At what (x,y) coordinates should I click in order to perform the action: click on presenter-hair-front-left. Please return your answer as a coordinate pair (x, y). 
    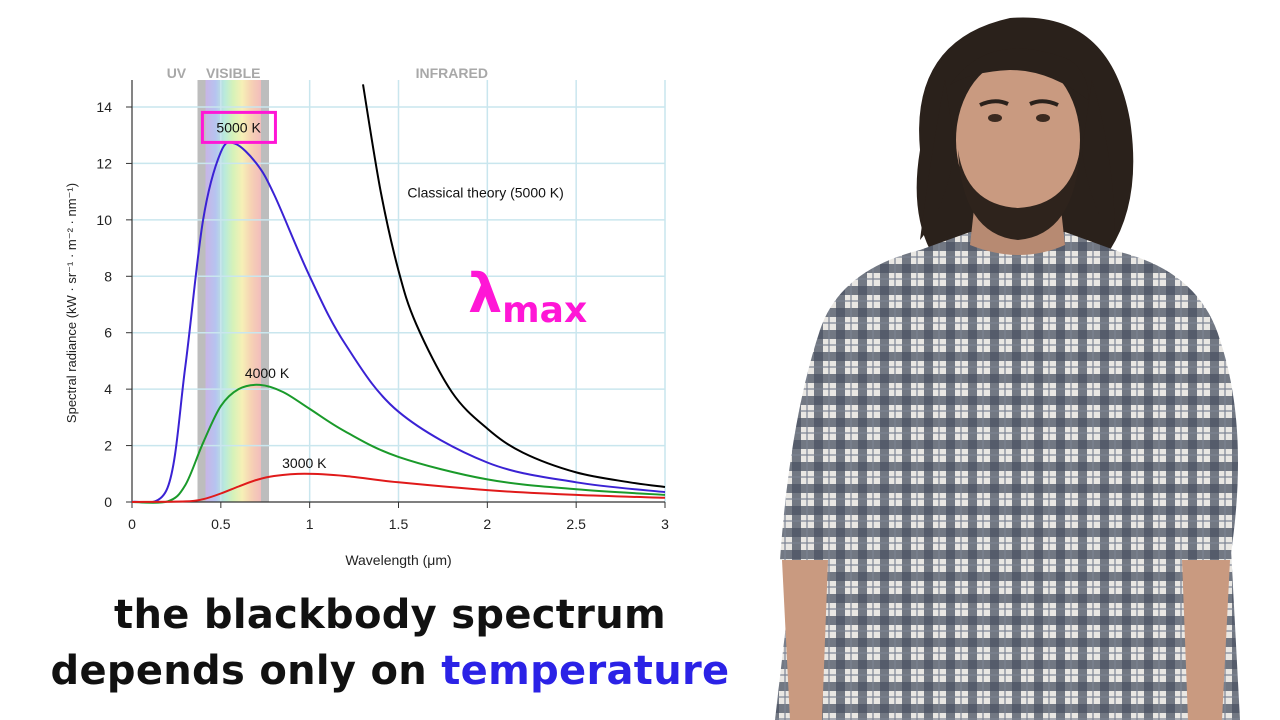
    Looking at the image, I should click on (937, 160).